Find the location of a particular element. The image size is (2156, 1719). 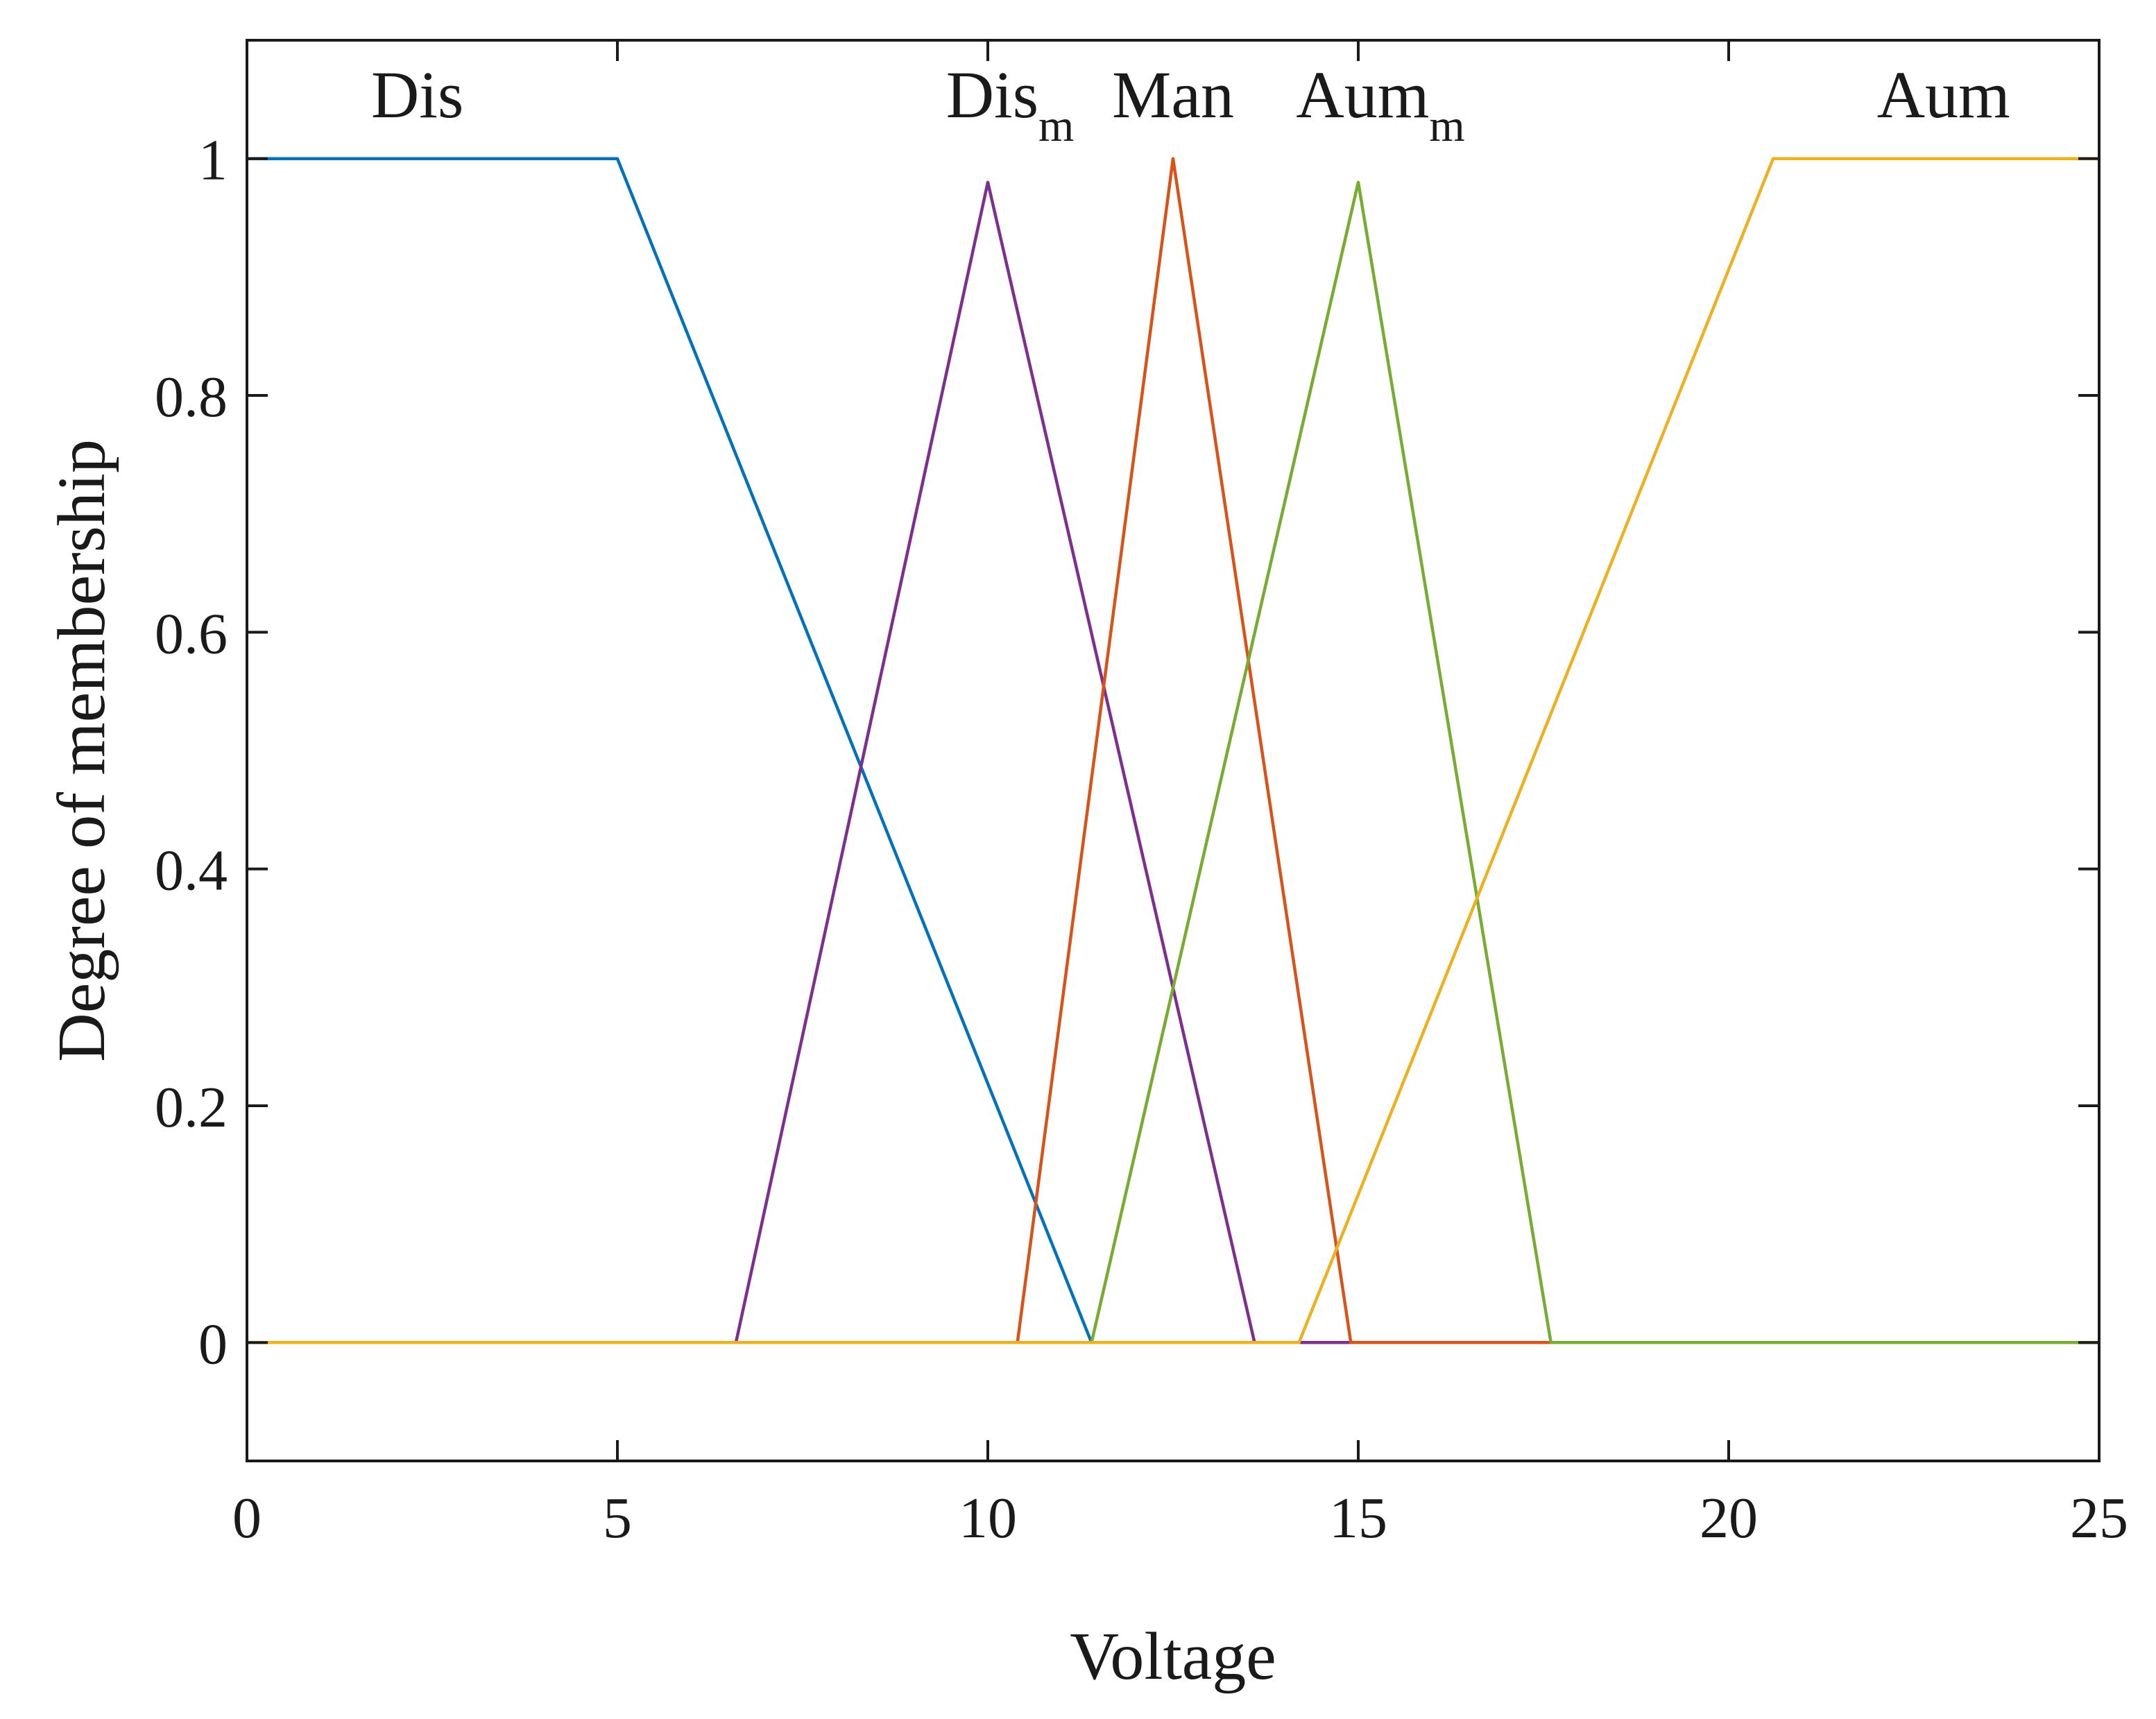

y-tick-label: 1 is located at coordinates (213, 160).